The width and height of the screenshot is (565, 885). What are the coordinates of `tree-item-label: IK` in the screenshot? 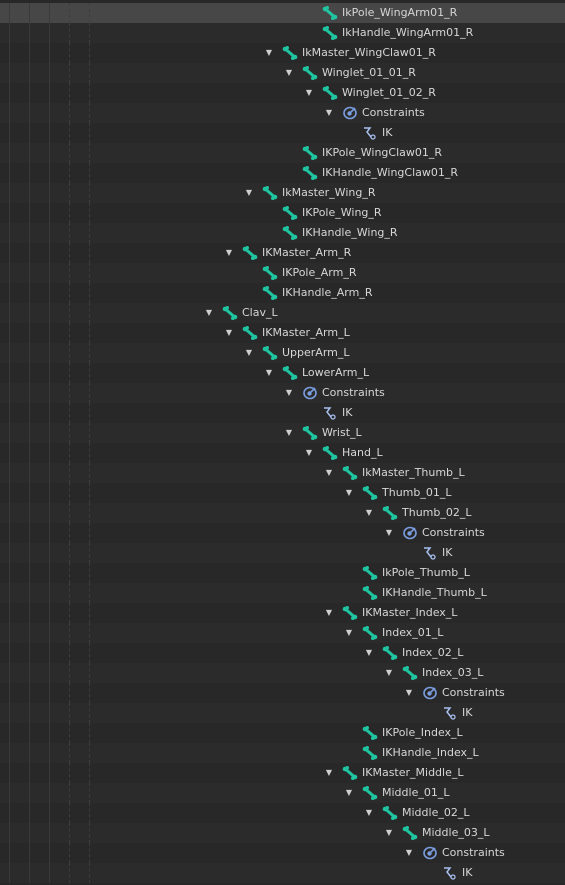 It's located at (467, 872).